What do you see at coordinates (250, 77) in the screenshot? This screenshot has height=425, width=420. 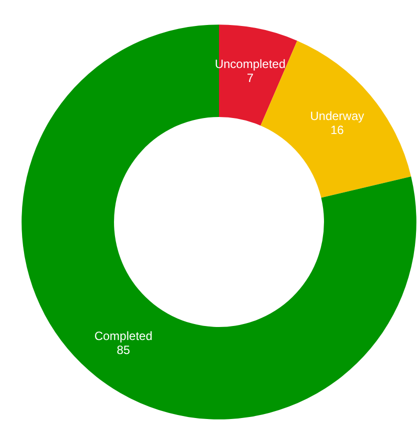 I see `data-label: 7` at bounding box center [250, 77].